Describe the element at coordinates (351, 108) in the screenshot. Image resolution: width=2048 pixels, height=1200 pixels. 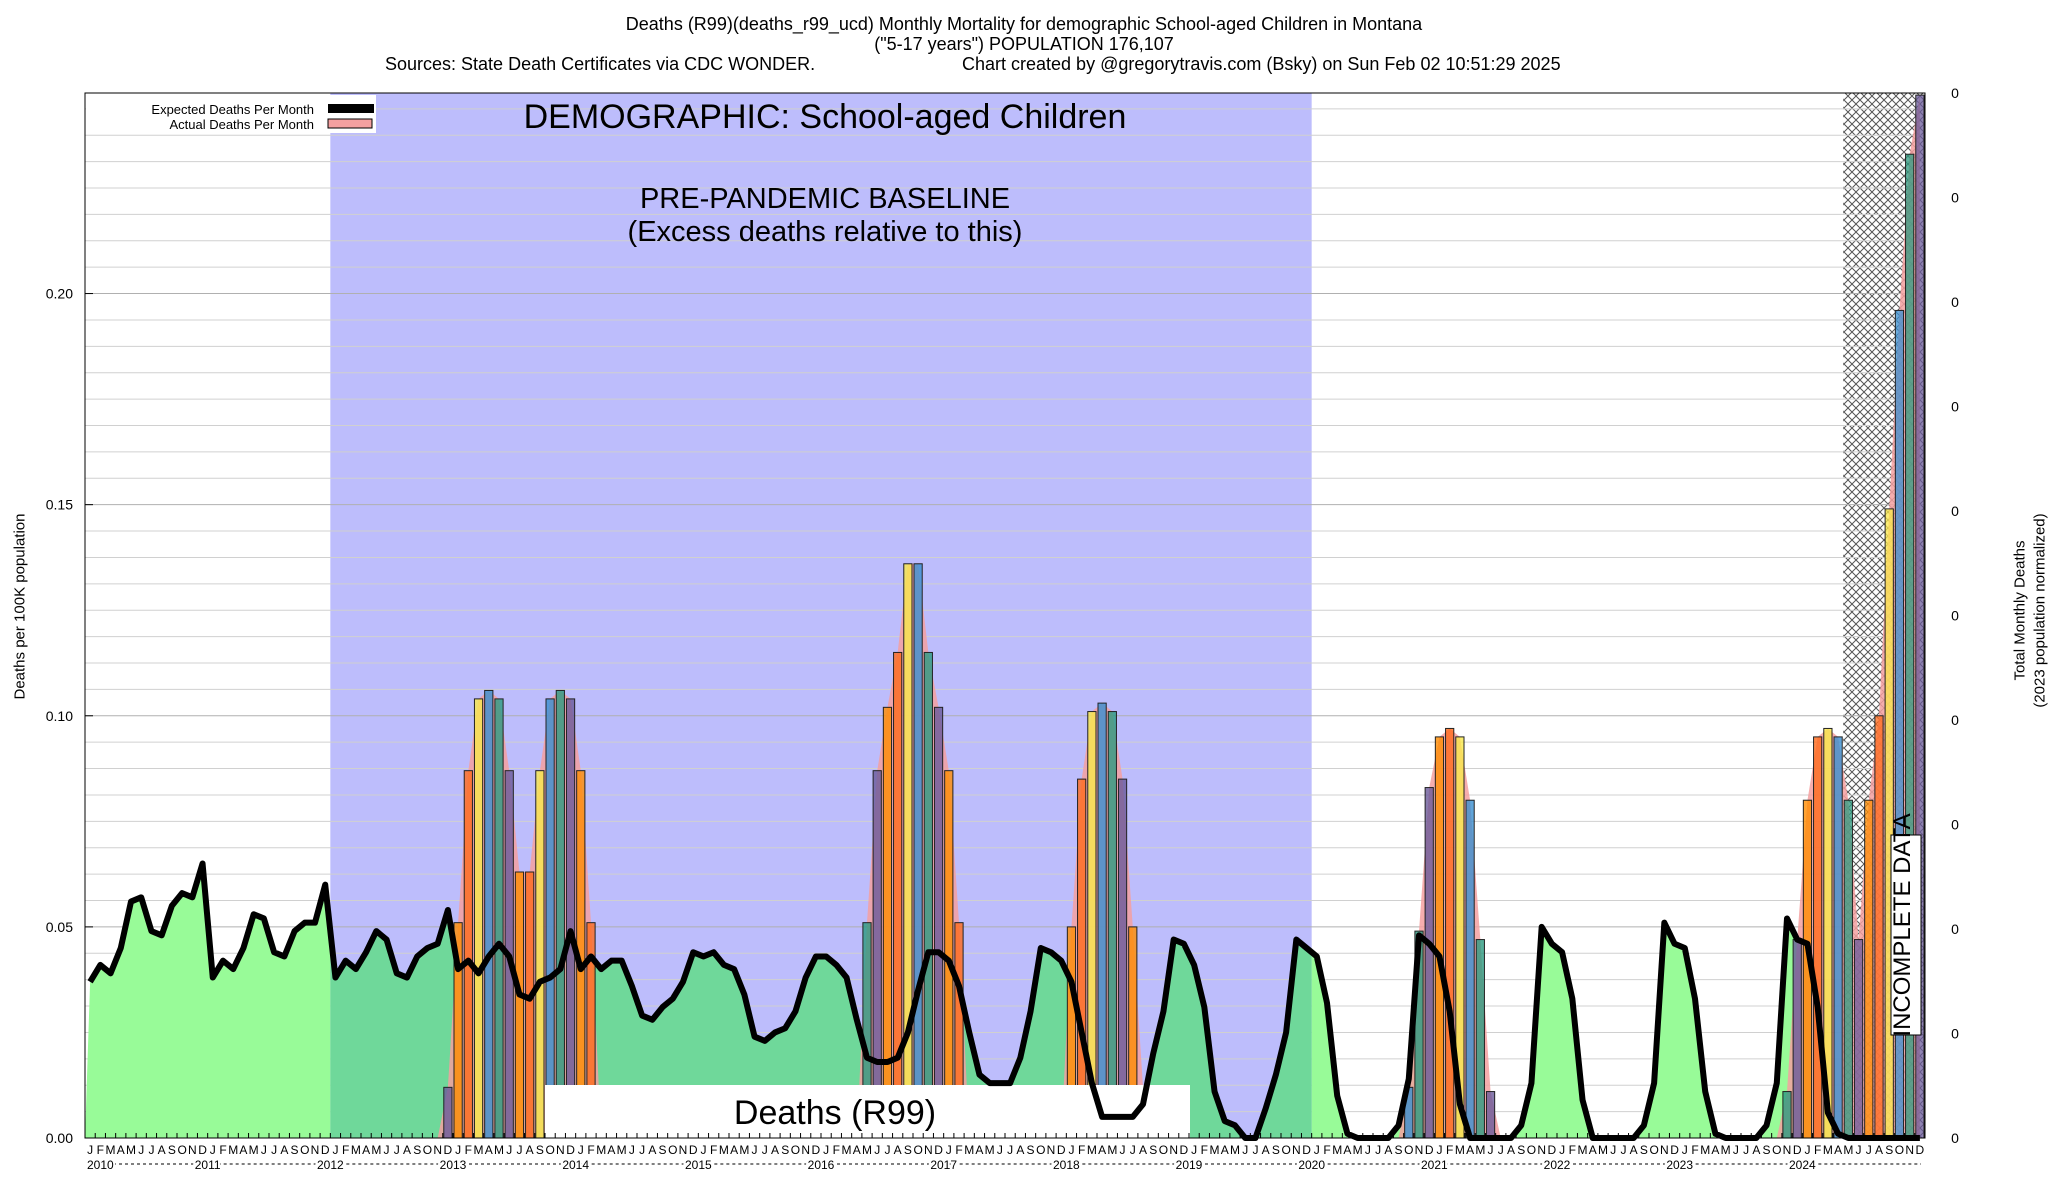
I see `legend-expected-swatch` at that location.